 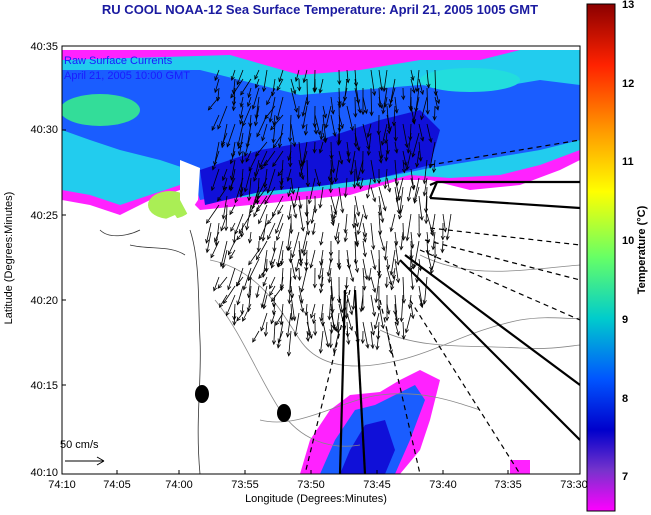 What do you see at coordinates (179, 485) in the screenshot?
I see `x-tick: 74:00` at bounding box center [179, 485].